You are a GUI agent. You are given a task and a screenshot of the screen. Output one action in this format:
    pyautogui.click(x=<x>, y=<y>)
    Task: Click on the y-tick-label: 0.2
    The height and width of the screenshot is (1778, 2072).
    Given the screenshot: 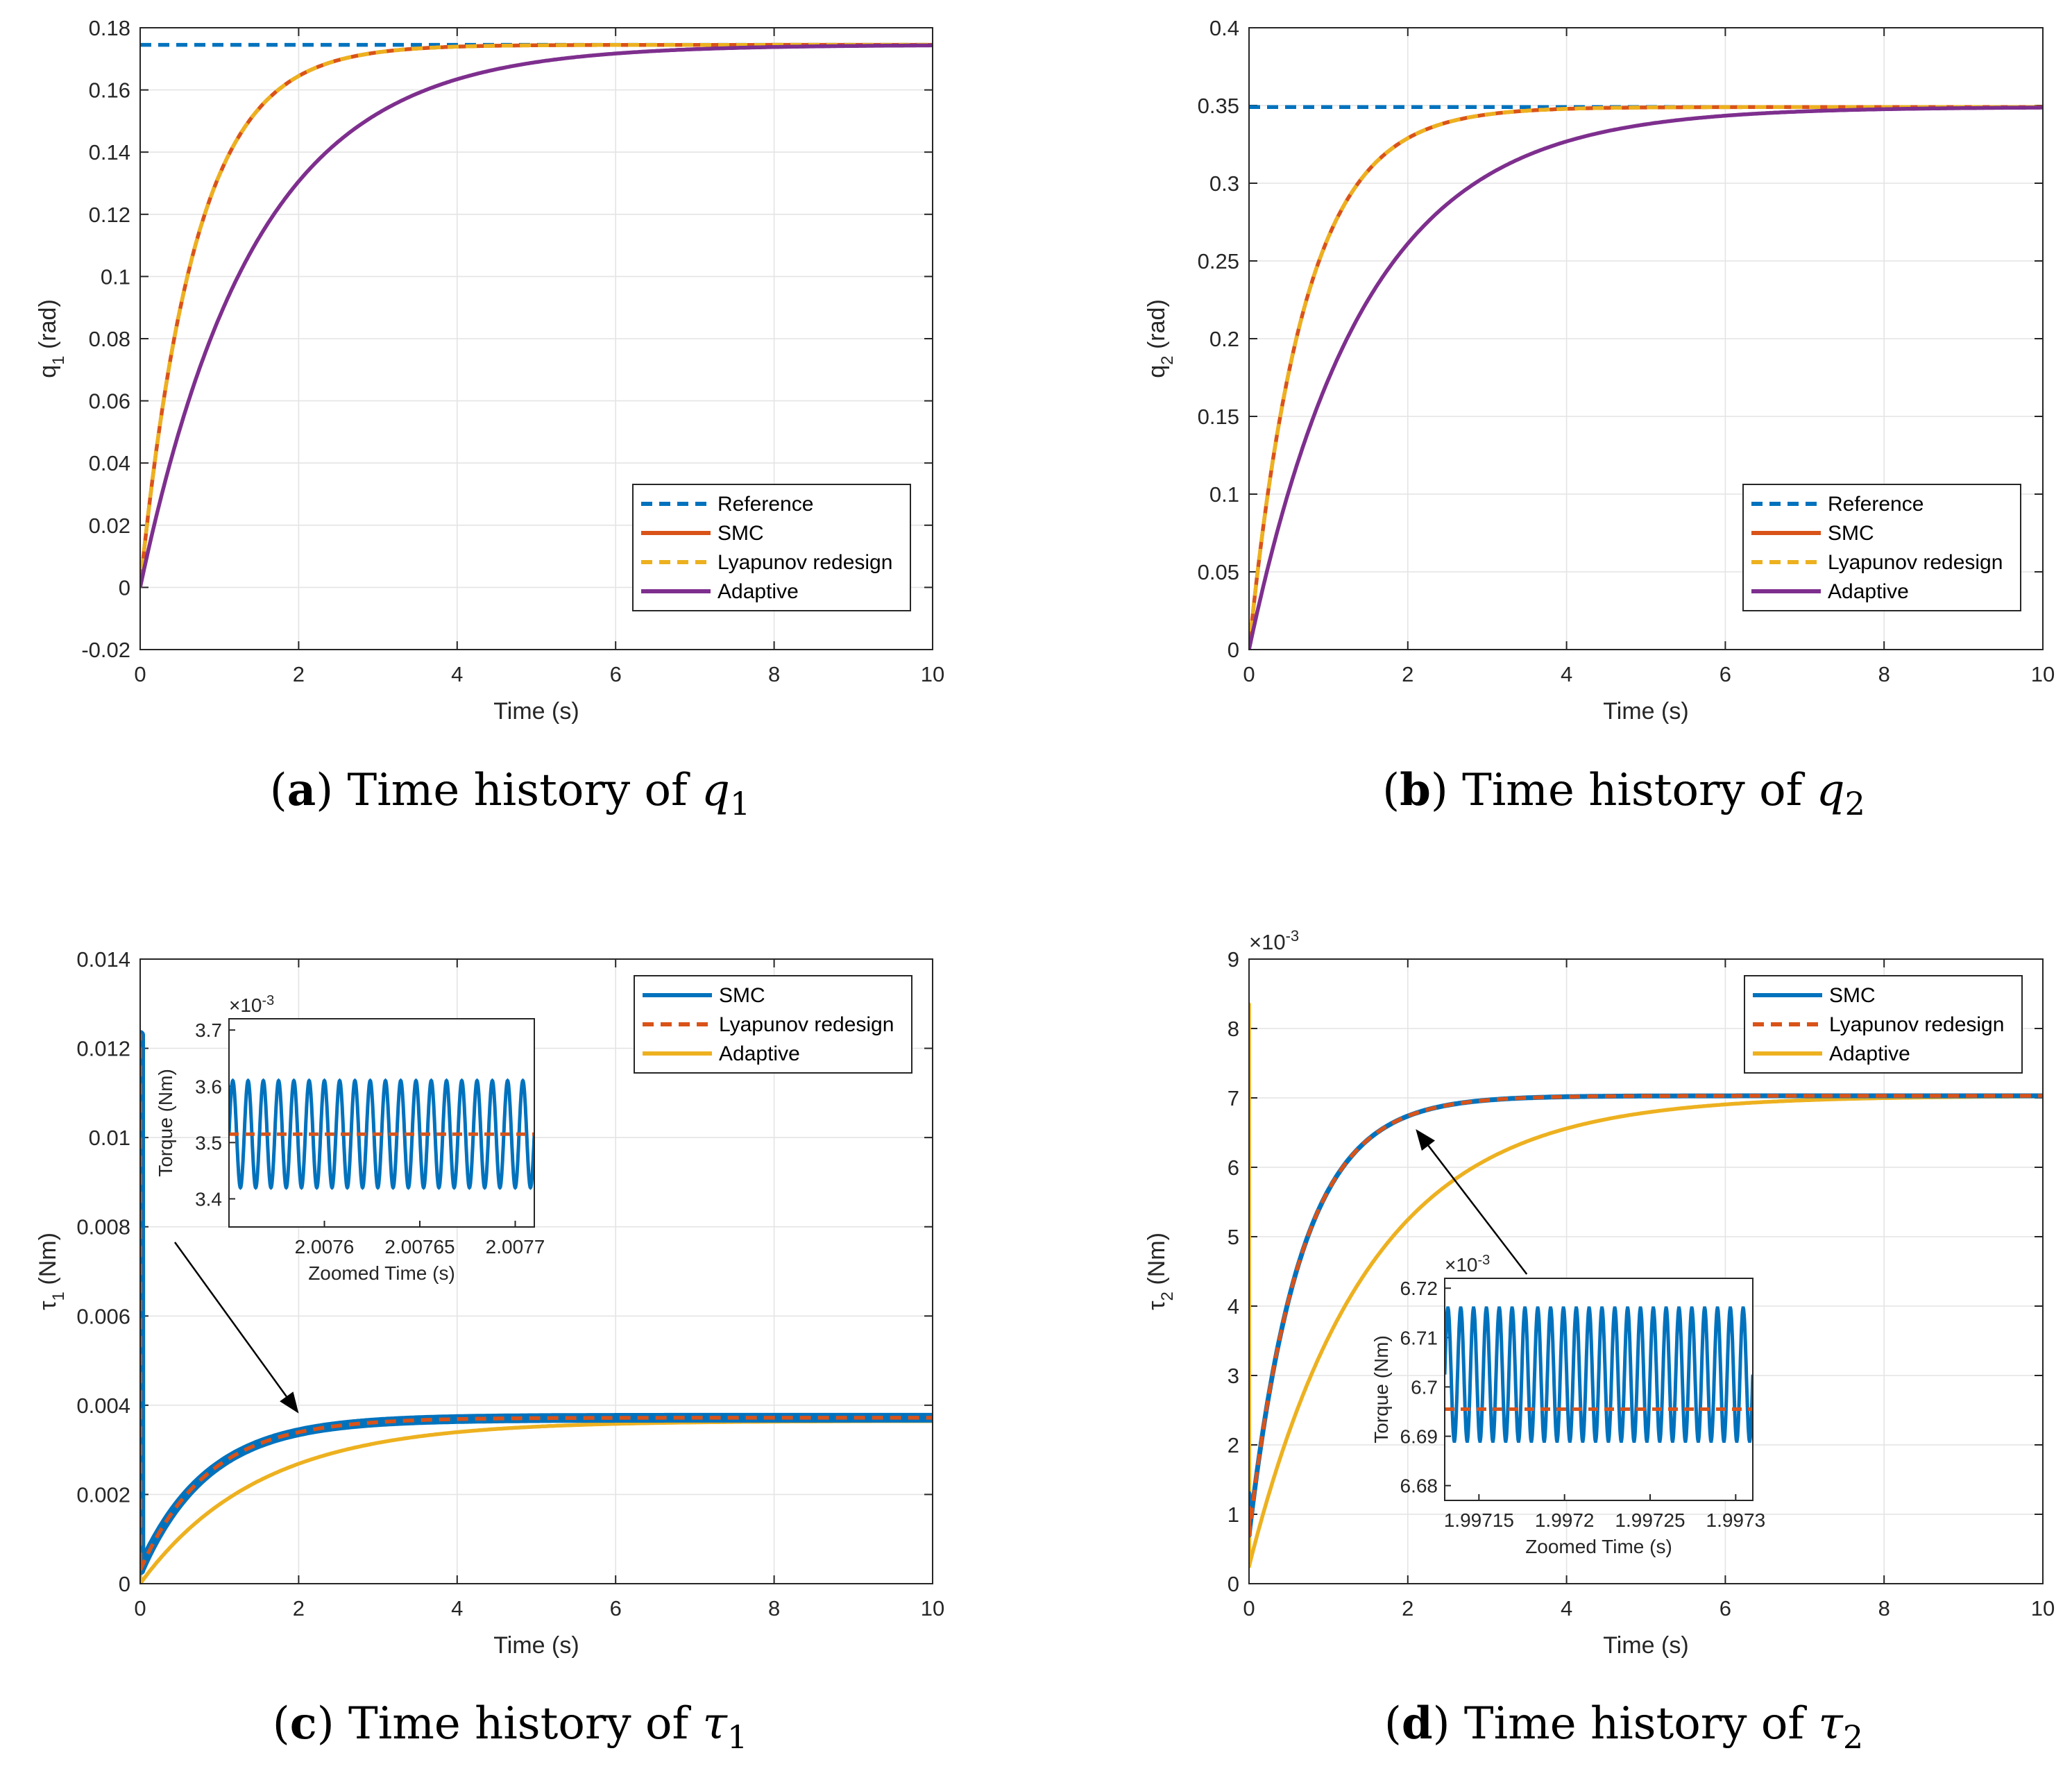 What is the action you would take?
    pyautogui.click(x=1224, y=339)
    